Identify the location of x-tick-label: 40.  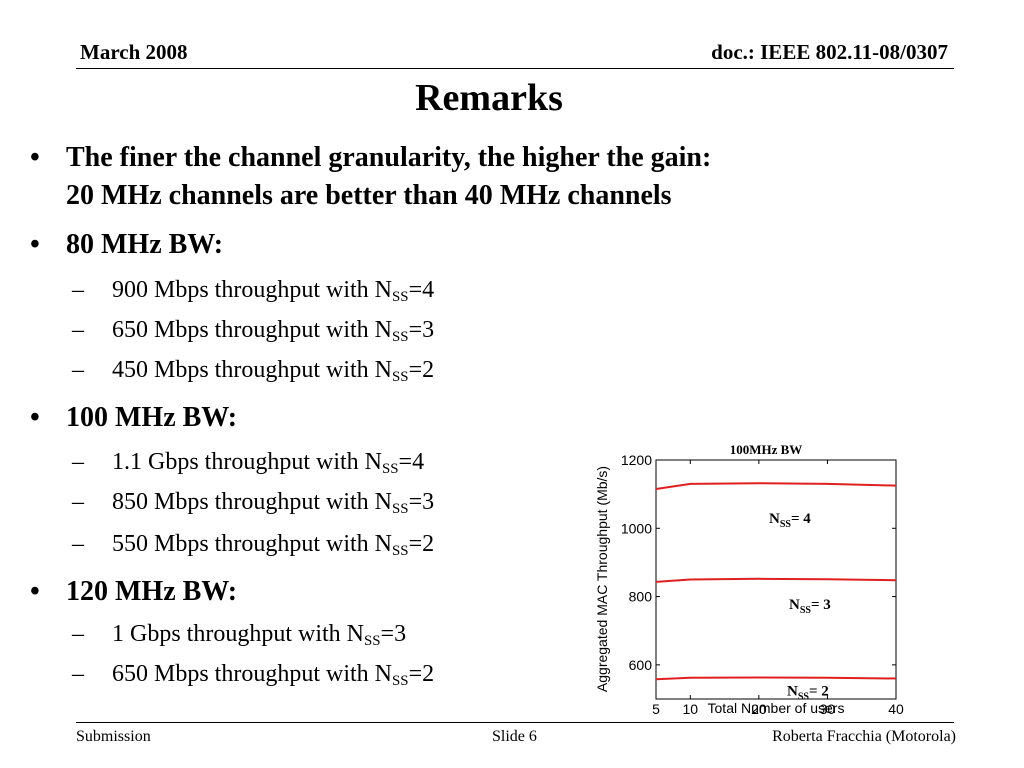
(896, 709).